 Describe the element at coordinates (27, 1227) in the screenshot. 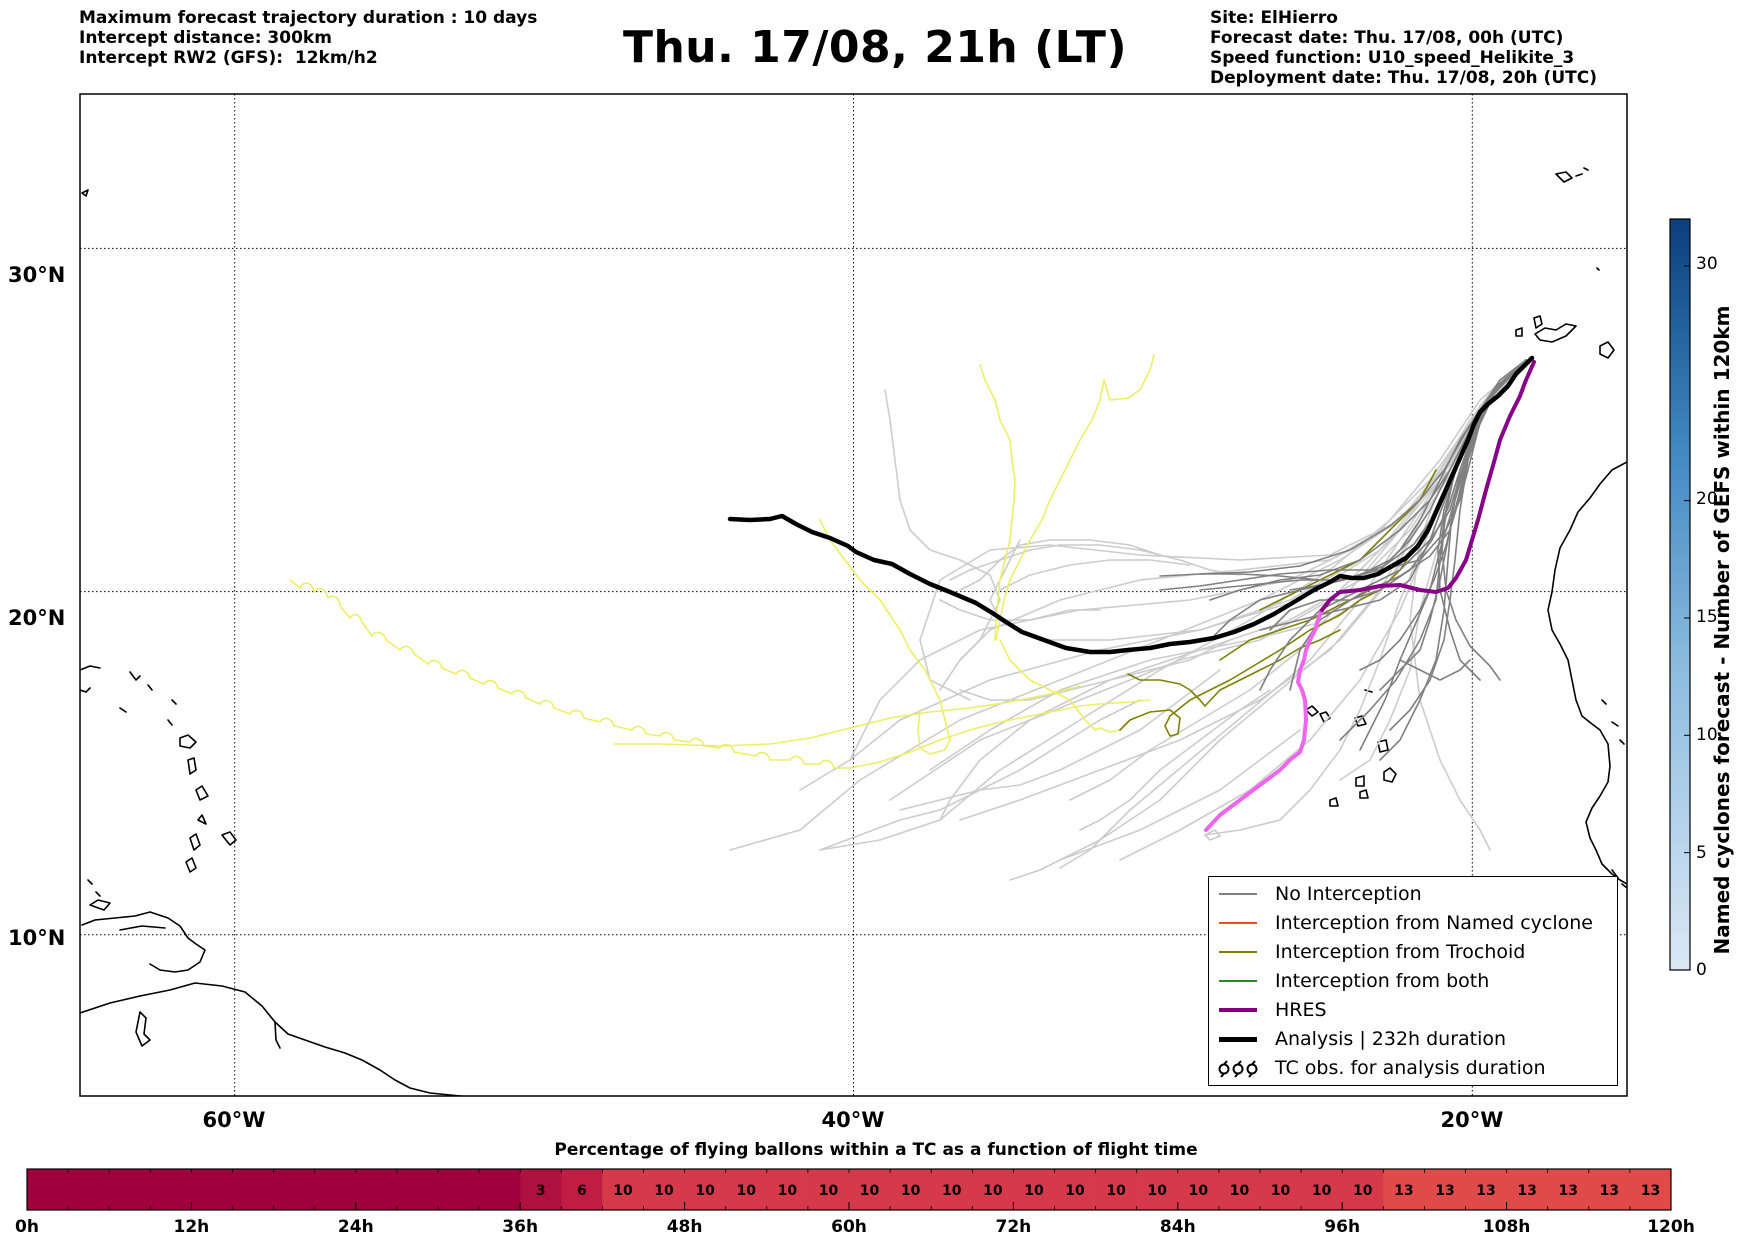

I see `timeline-hour-label: 0h` at that location.